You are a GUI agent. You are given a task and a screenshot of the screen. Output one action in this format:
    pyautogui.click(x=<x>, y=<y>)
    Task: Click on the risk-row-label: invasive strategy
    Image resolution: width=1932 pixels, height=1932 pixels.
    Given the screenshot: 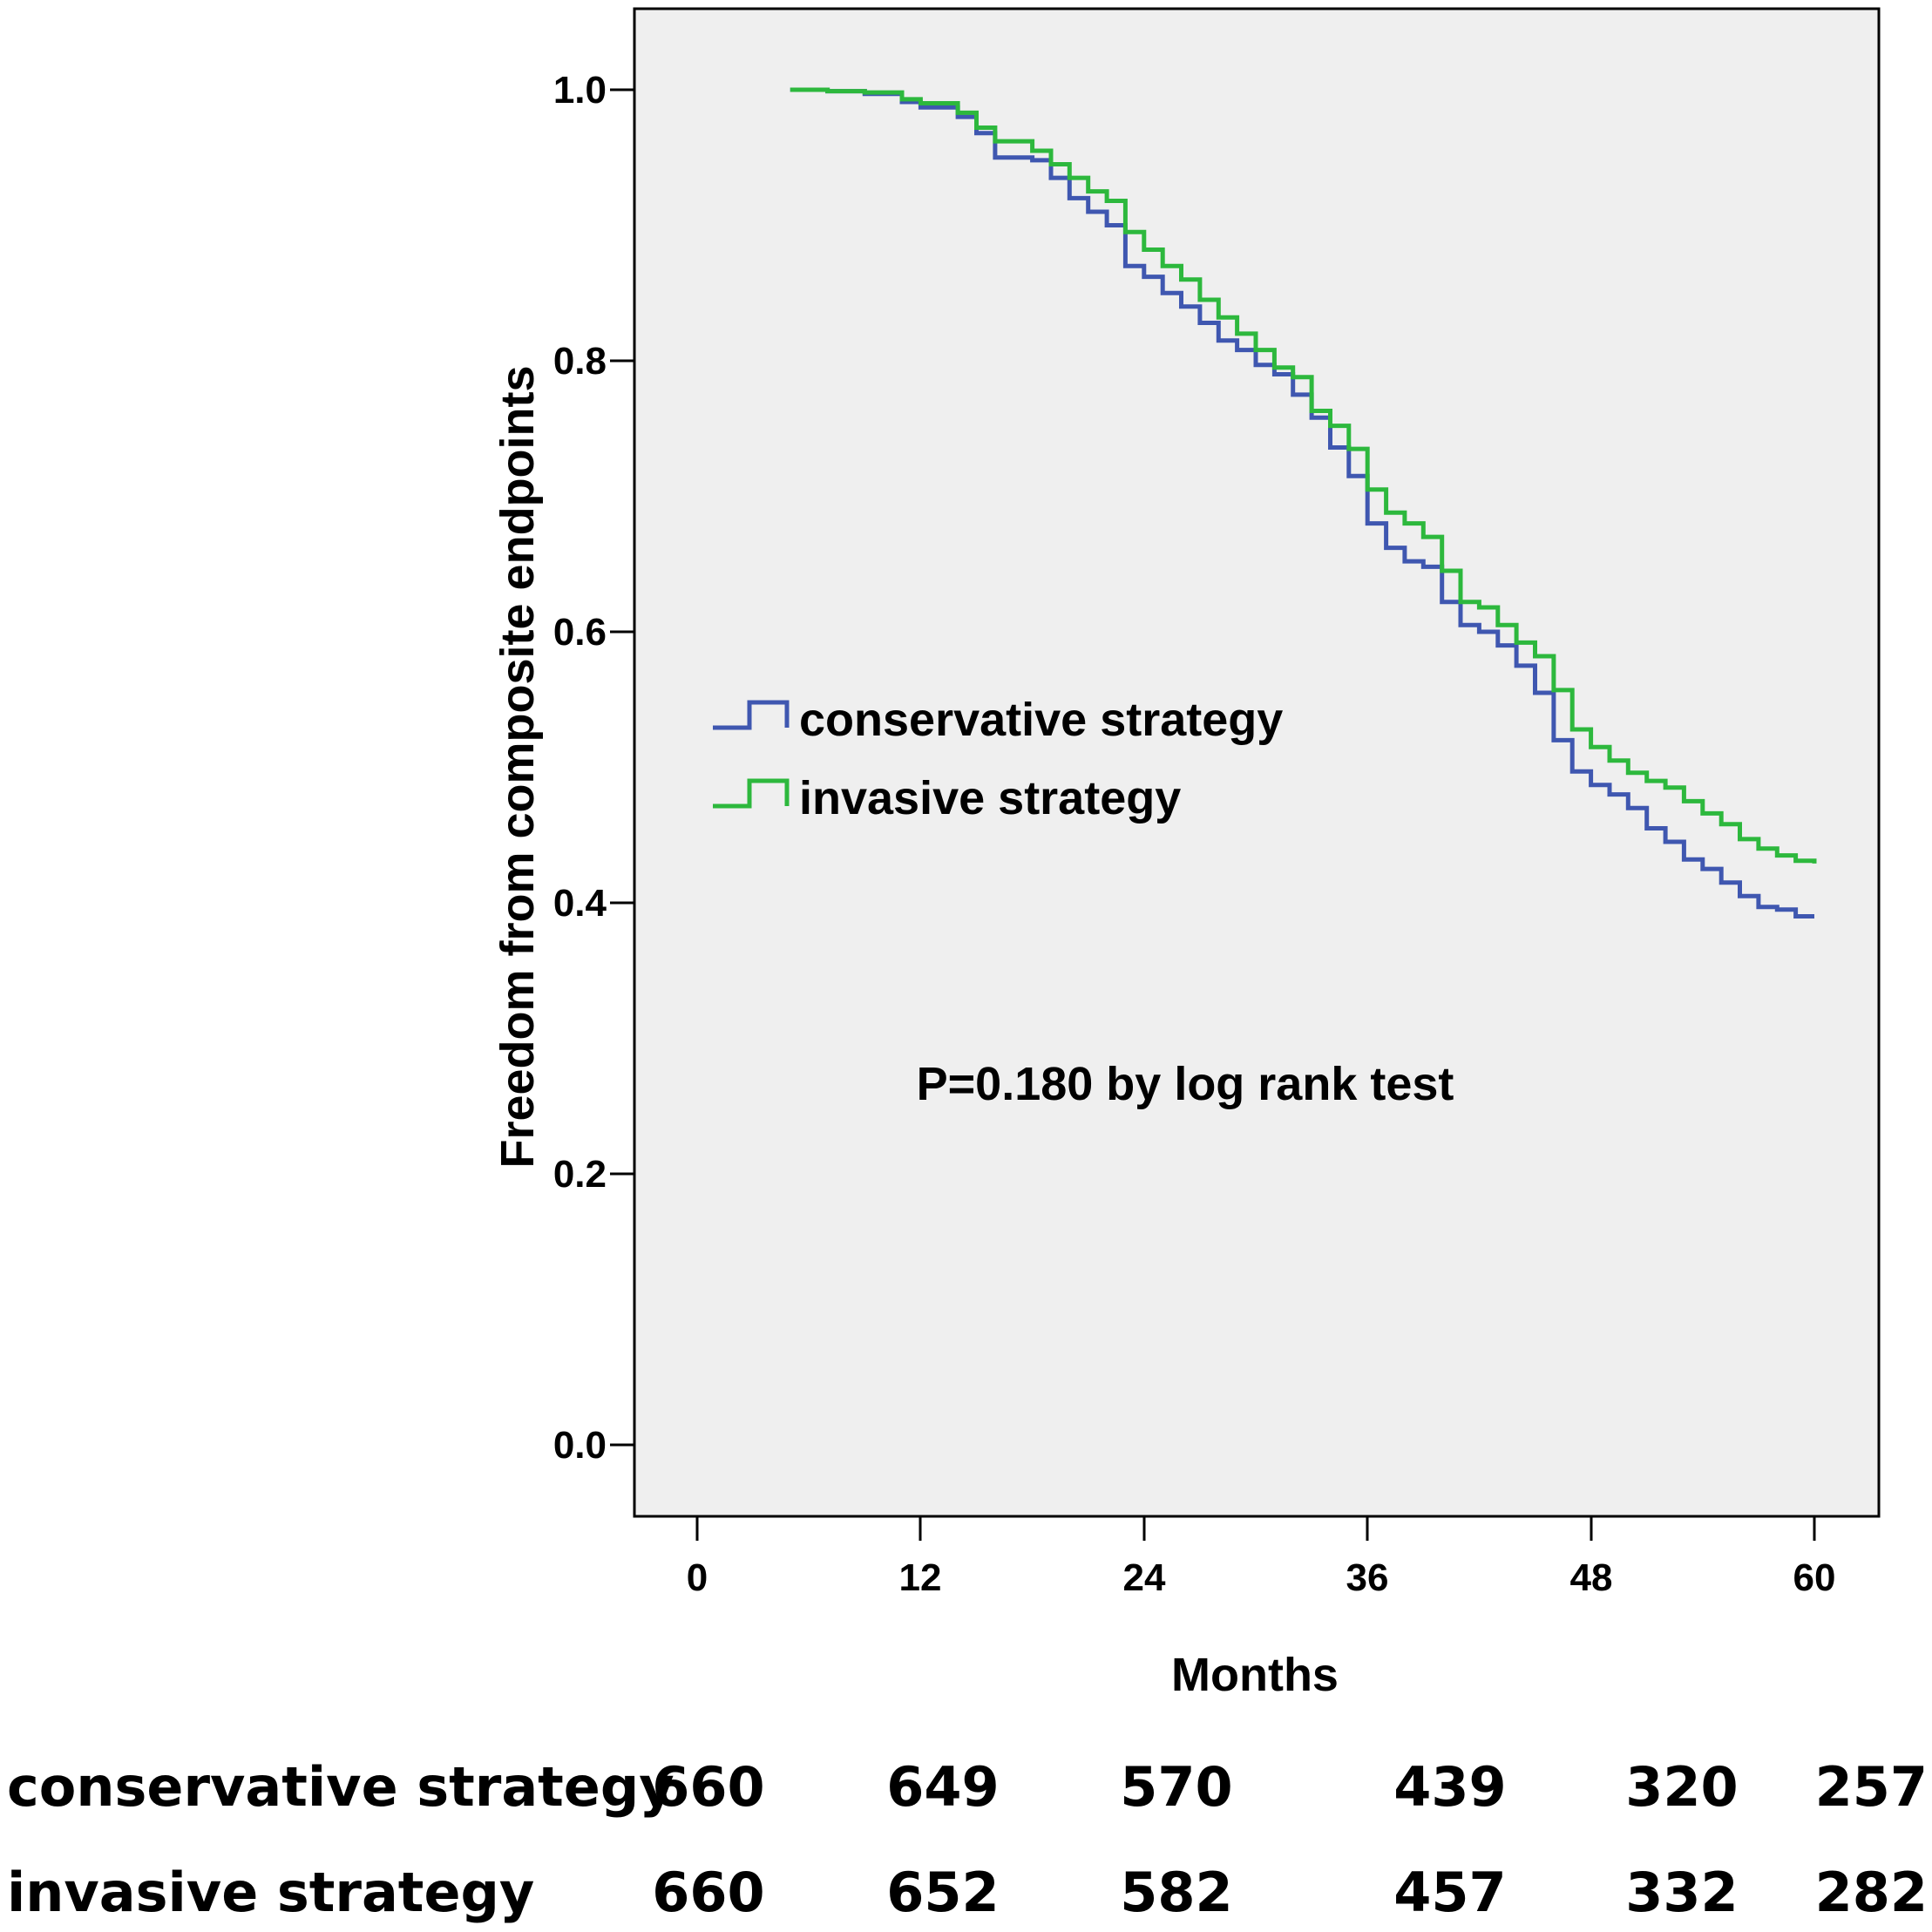 What is the action you would take?
    pyautogui.click(x=271, y=1893)
    